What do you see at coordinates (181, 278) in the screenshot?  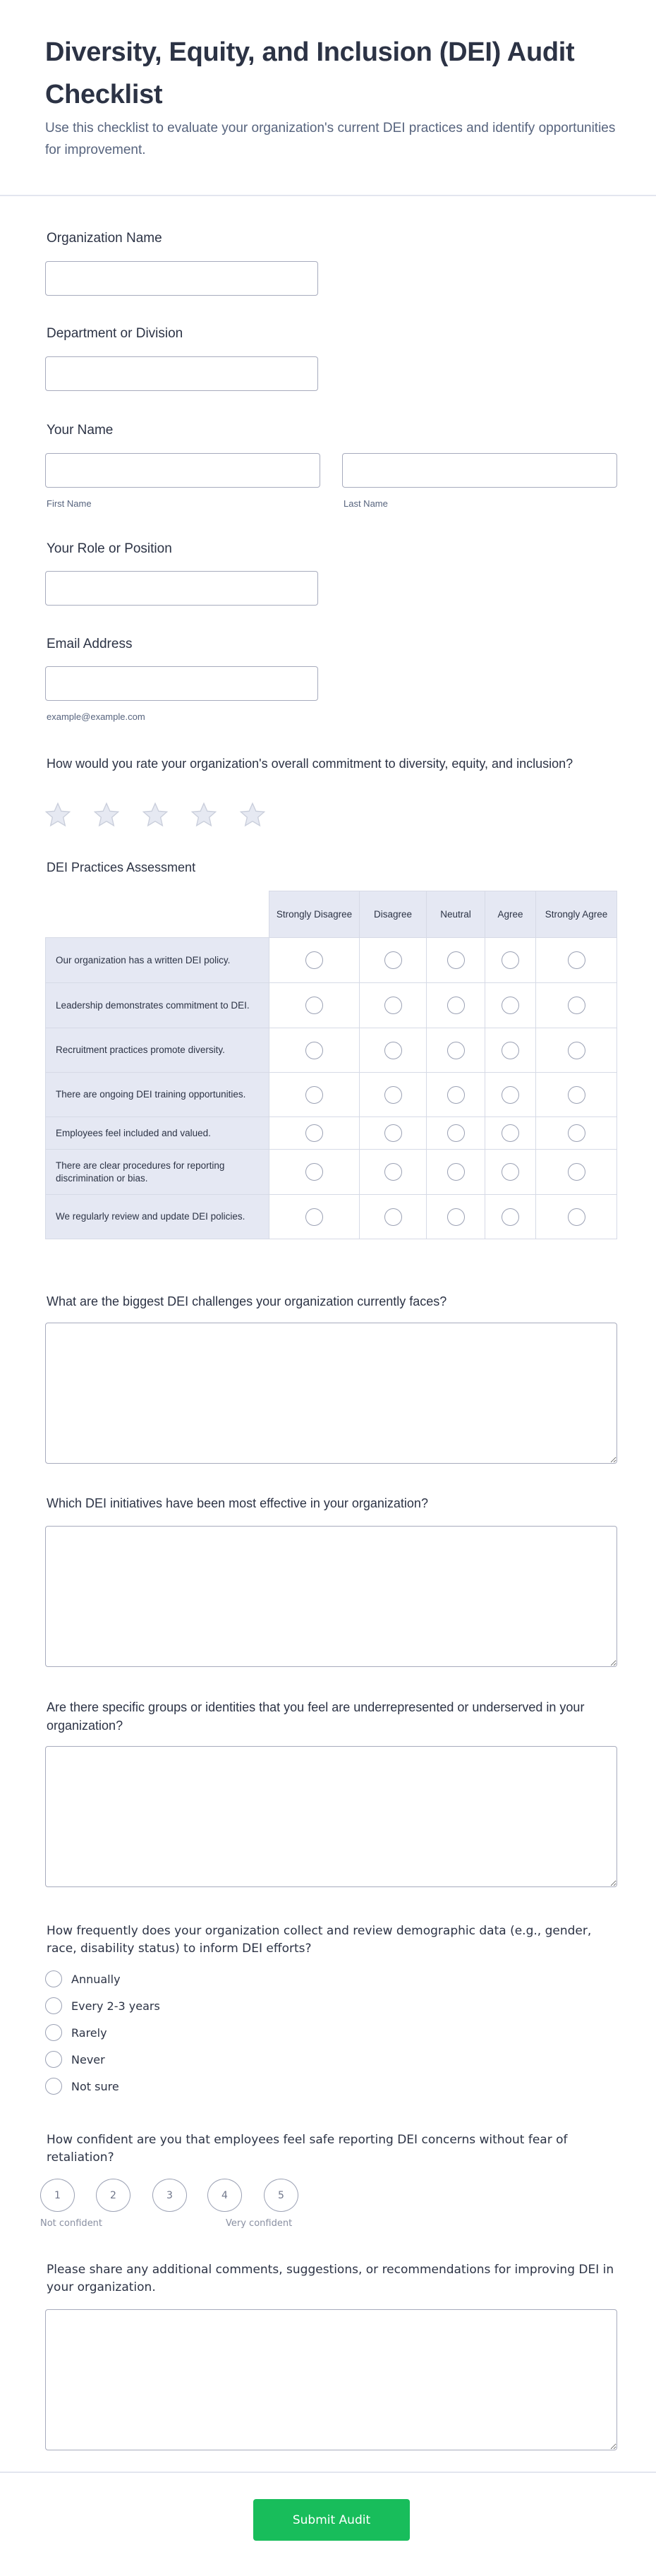 I see `org-name-input` at bounding box center [181, 278].